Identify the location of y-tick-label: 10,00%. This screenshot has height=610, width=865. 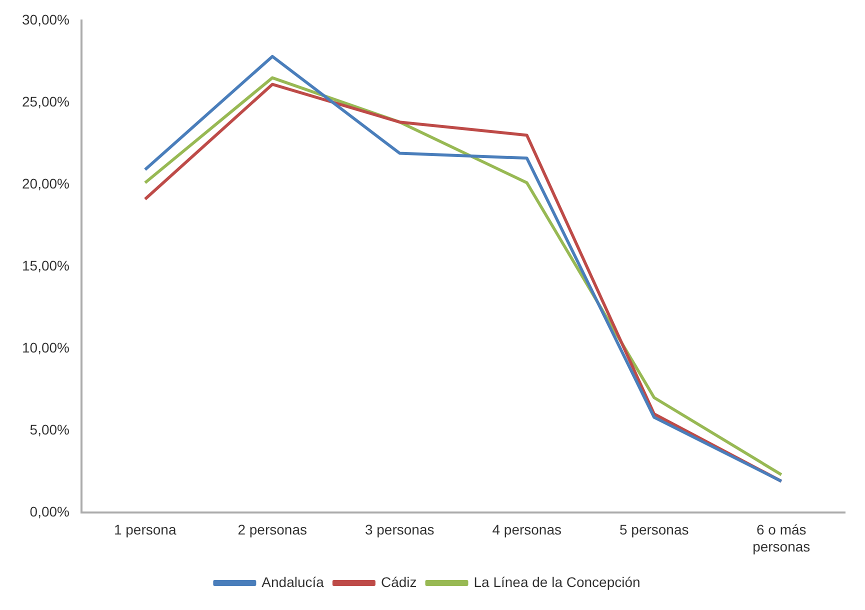
(46, 347).